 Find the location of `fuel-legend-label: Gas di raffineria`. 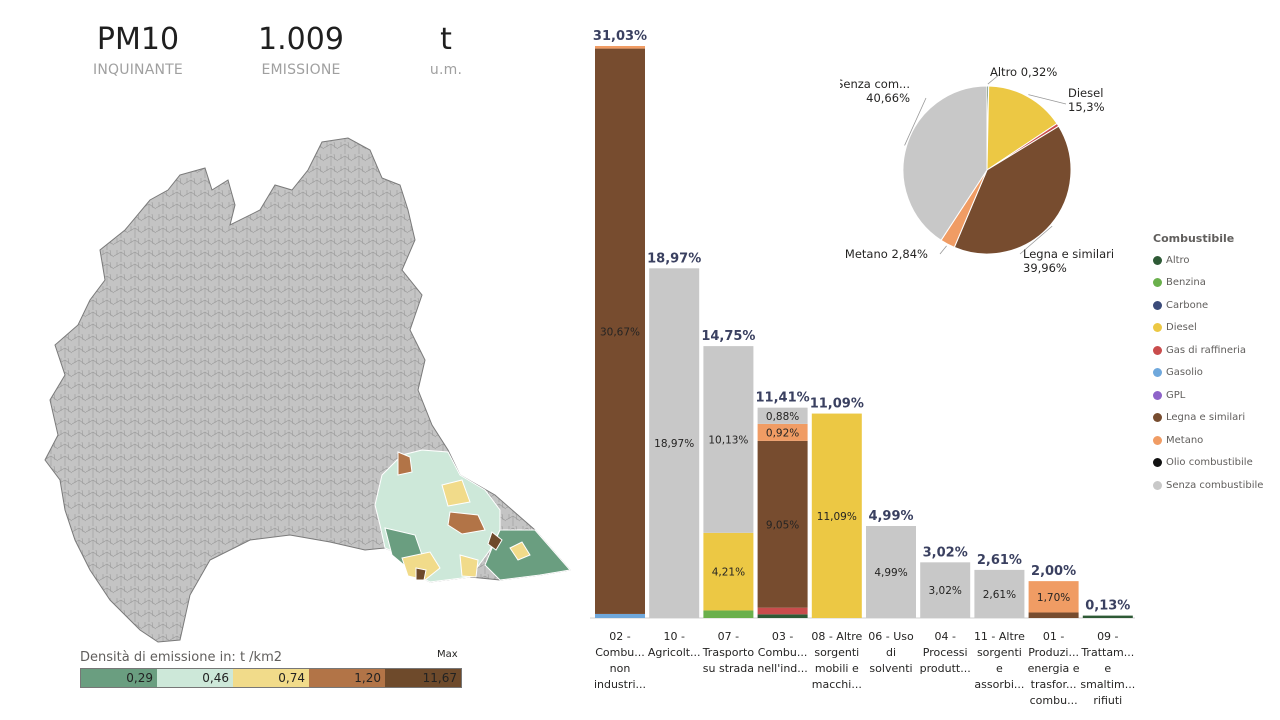

fuel-legend-label: Gas di raffineria is located at coordinates (1206, 350).